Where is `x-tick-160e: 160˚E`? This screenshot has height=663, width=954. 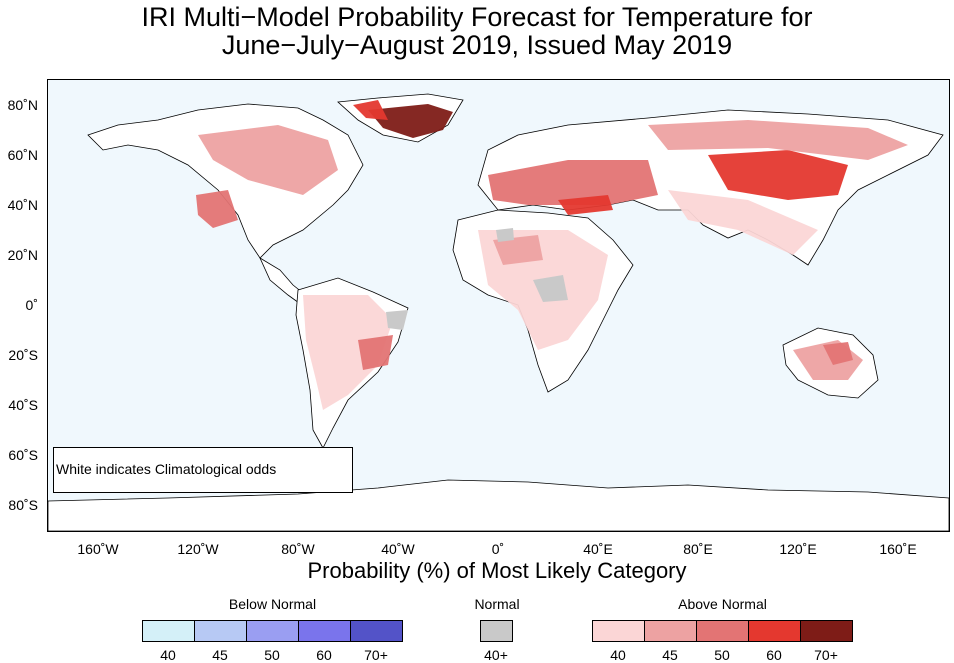
x-tick-160e: 160˚E is located at coordinates (898, 549).